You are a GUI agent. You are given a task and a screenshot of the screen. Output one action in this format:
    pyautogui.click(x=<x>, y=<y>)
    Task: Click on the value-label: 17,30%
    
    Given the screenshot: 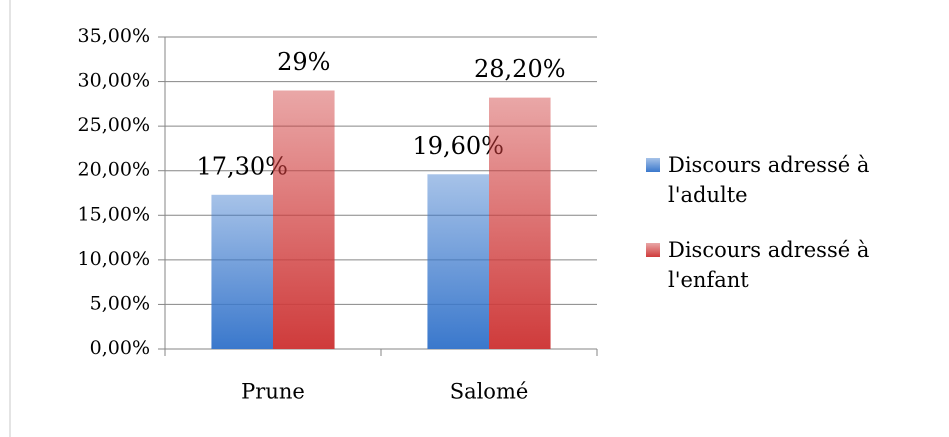 What is the action you would take?
    pyautogui.click(x=242, y=166)
    